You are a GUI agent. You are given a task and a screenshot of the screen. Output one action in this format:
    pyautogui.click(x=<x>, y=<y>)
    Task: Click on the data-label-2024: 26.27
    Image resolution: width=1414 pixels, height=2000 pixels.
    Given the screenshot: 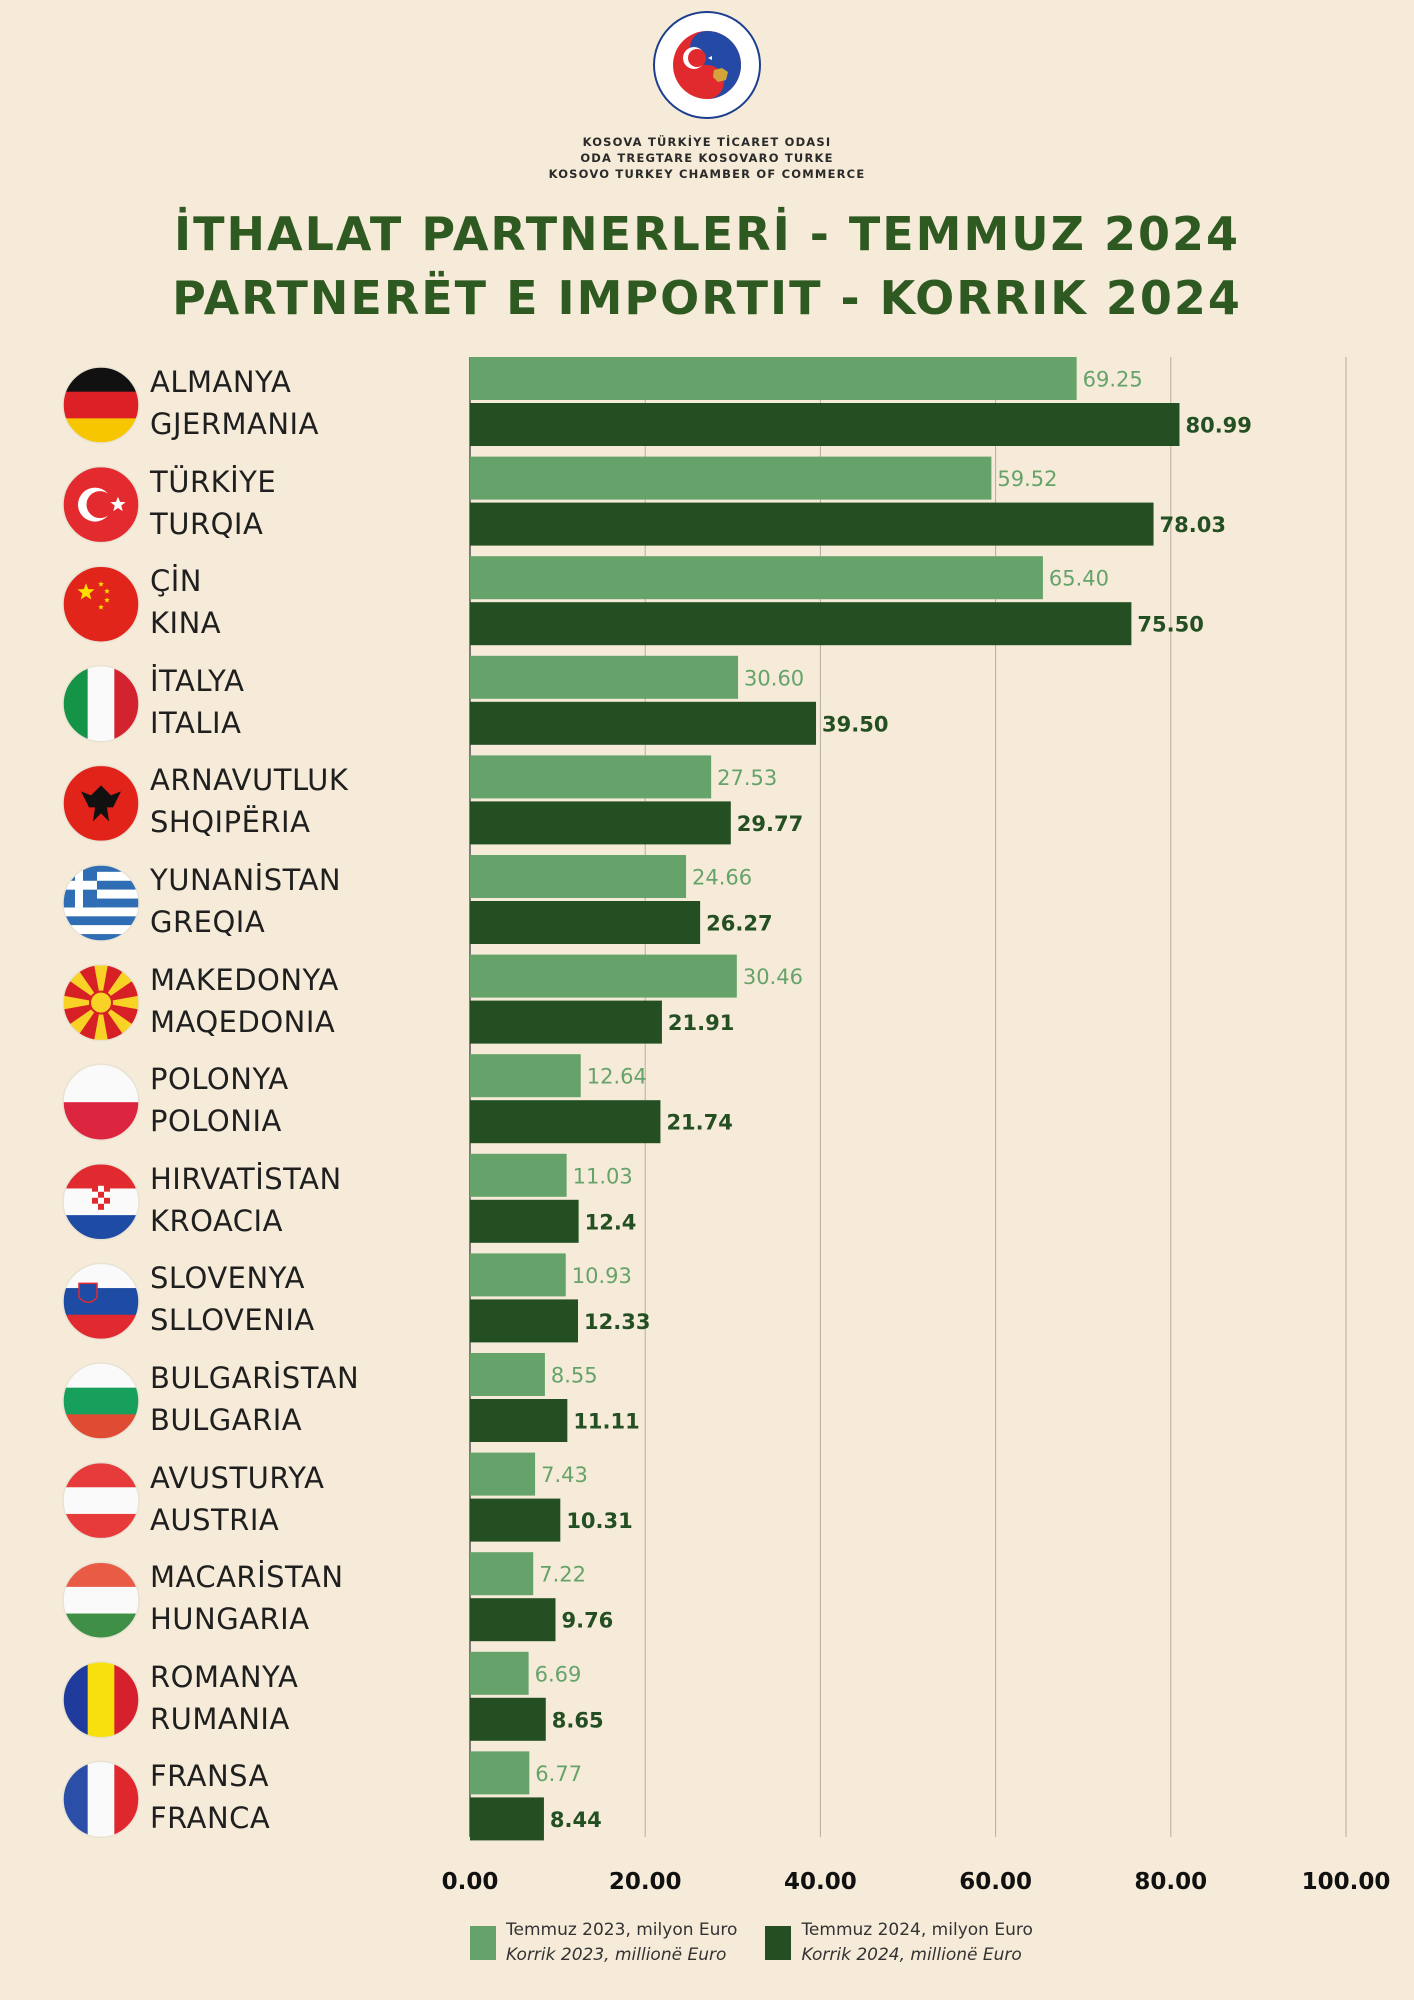 What is the action you would take?
    pyautogui.click(x=739, y=924)
    